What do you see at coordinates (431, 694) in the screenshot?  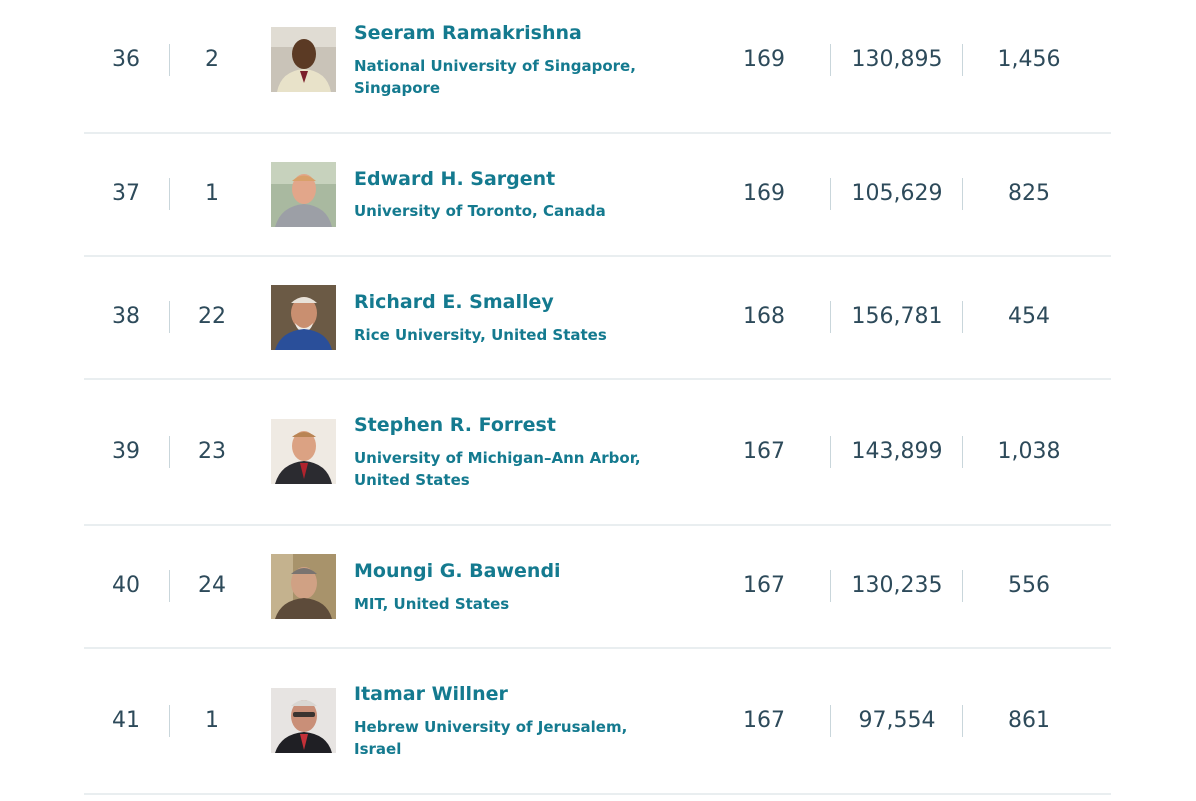 I see `scientist-name-link: Itamar Willner` at bounding box center [431, 694].